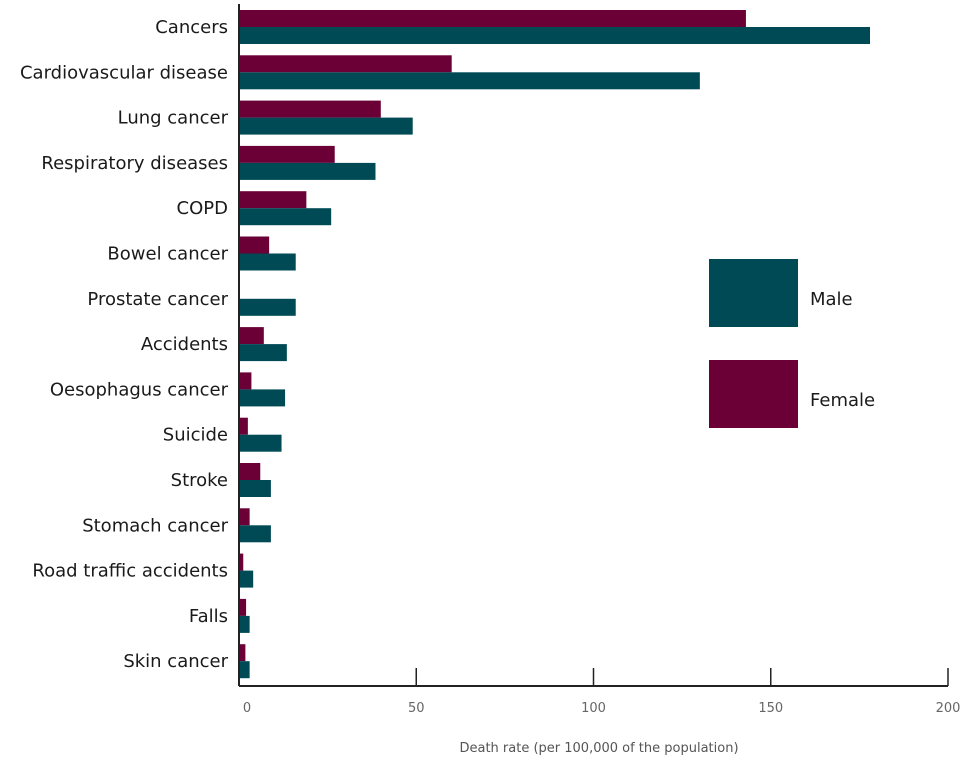 This screenshot has height=758, width=971. Describe the element at coordinates (753, 394) in the screenshot. I see `legend-swatch-female` at that location.